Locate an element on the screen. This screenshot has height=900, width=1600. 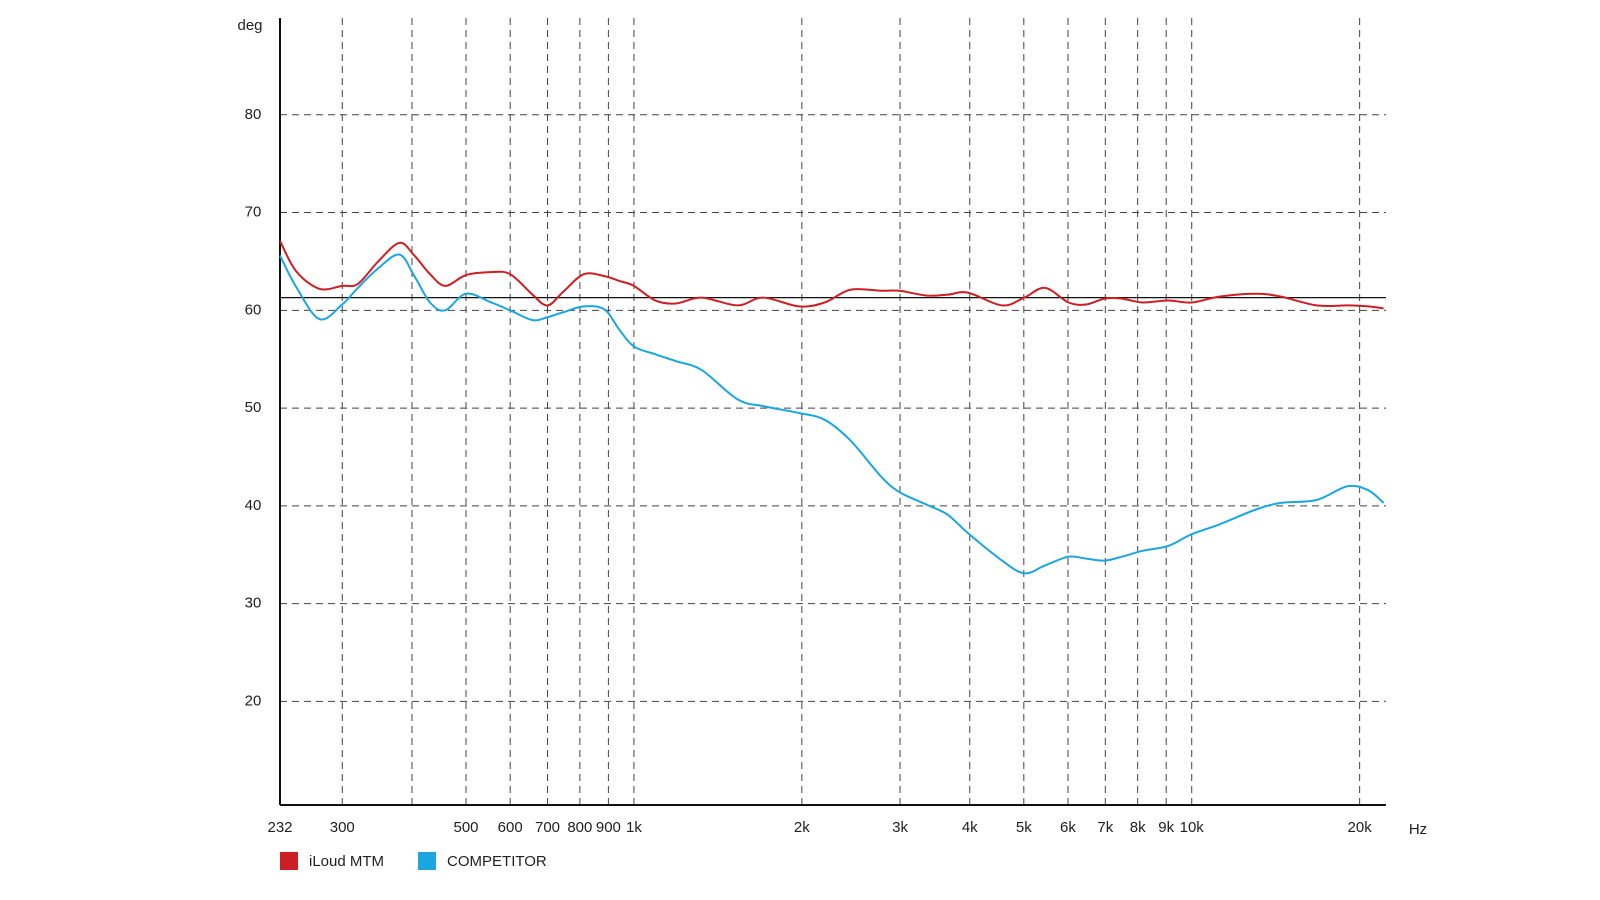
x-tick-label: 7k is located at coordinates (1105, 827).